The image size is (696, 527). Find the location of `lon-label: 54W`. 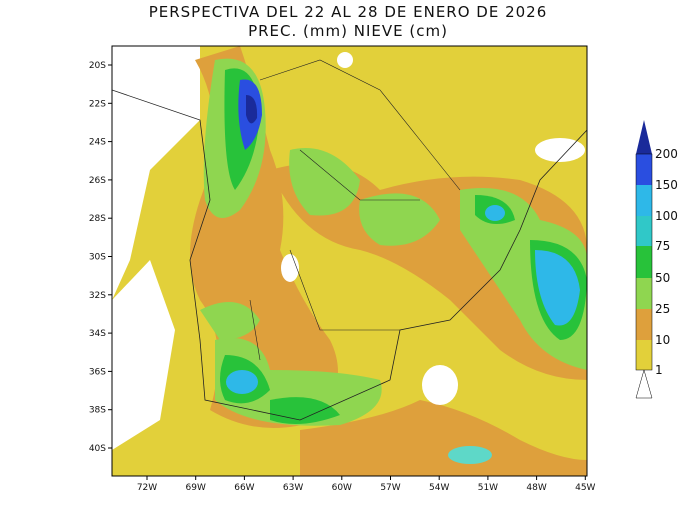

lon-label: 54W is located at coordinates (439, 488).